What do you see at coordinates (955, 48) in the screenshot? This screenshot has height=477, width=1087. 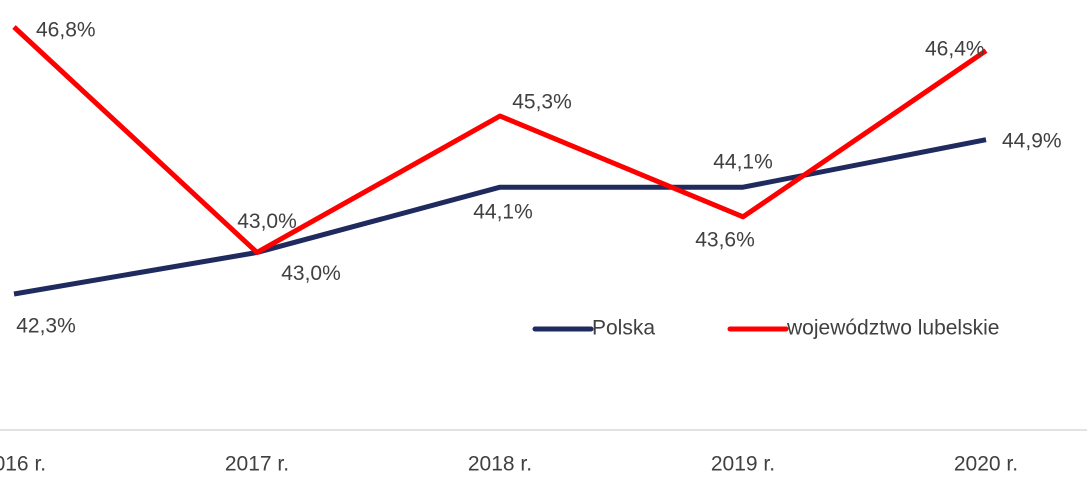 I see `data-label: 46,4%` at bounding box center [955, 48].